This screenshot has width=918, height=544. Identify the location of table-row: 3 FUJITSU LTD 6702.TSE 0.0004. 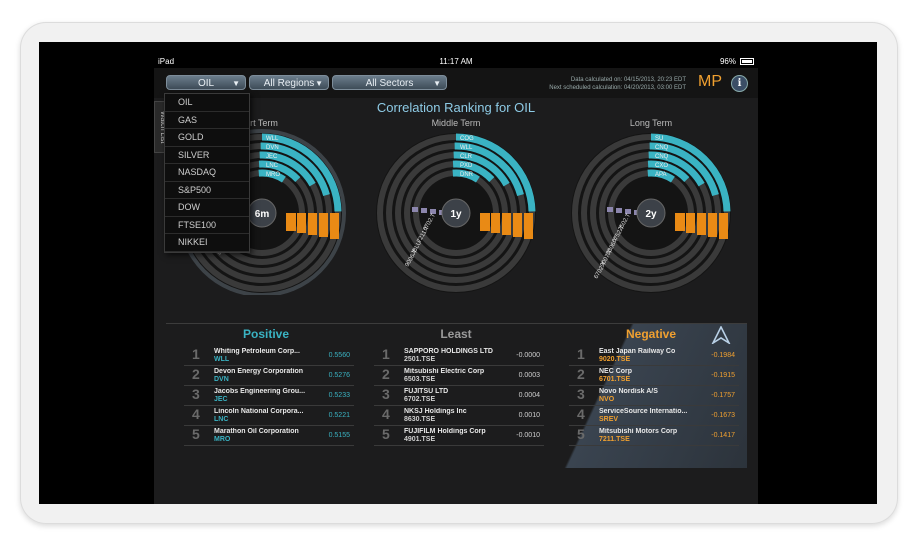
(459, 396).